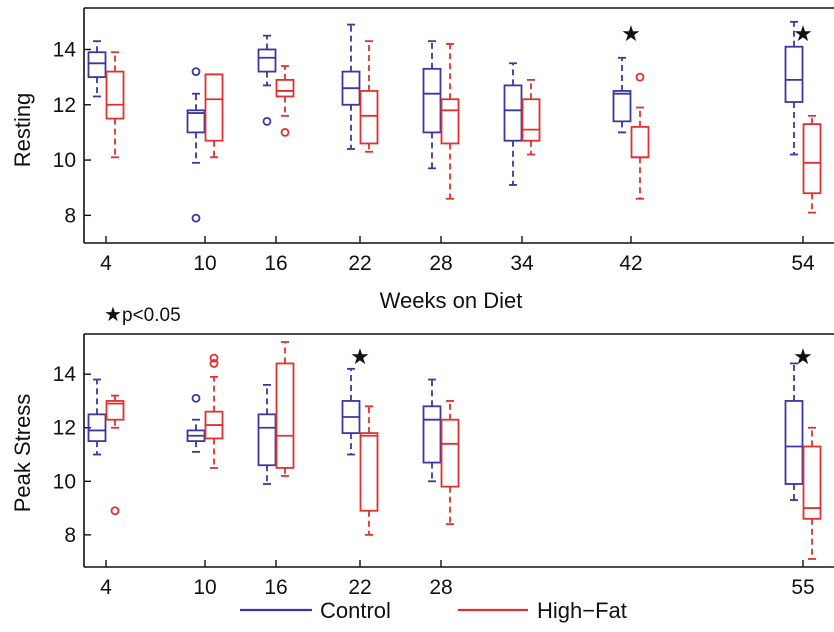 This screenshot has height=632, width=834. Describe the element at coordinates (22, 130) in the screenshot. I see `y-axis-title: Resting` at that location.